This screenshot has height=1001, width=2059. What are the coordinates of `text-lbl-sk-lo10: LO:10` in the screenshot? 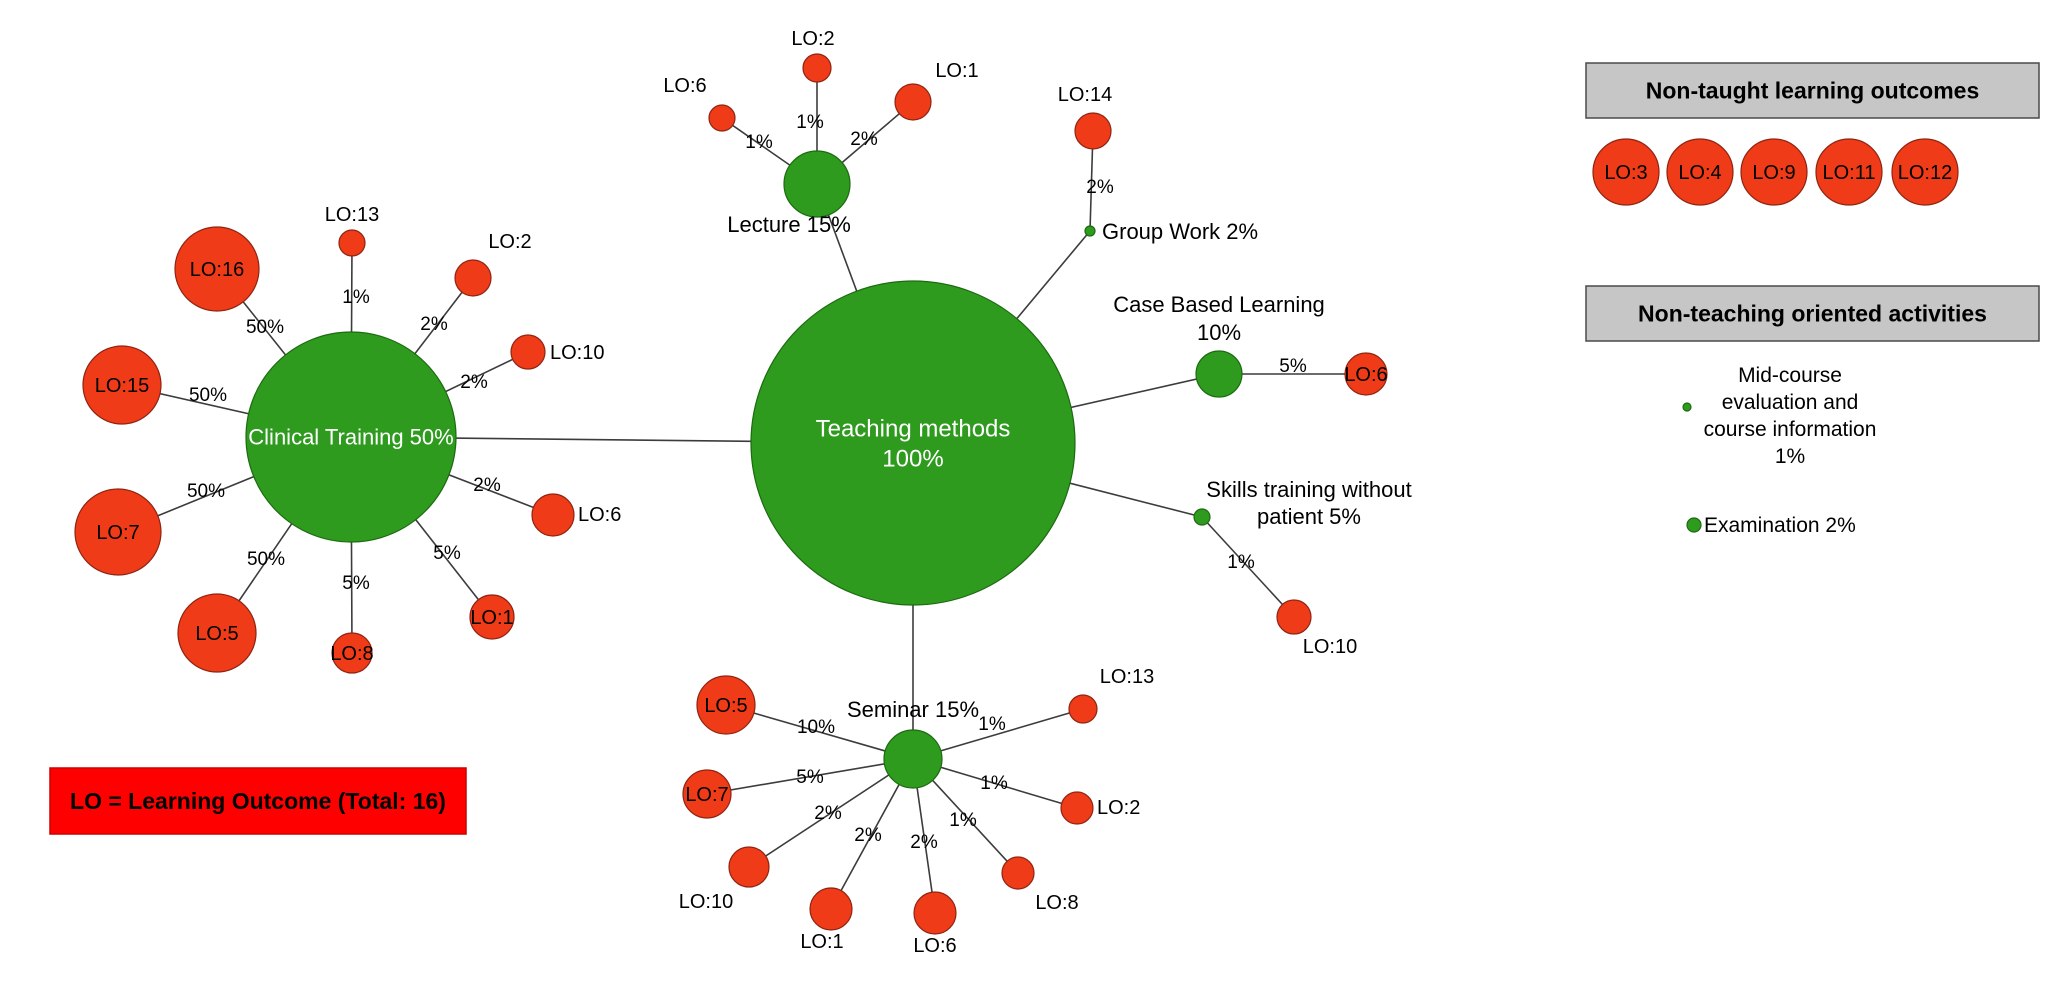 It's located at (1330, 647).